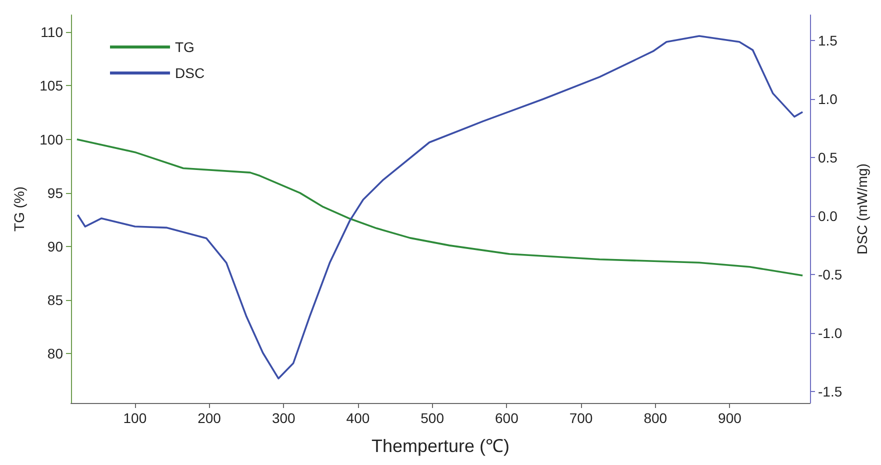 The height and width of the screenshot is (465, 881). What do you see at coordinates (52, 32) in the screenshot?
I see `y-tick-label: 110` at bounding box center [52, 32].